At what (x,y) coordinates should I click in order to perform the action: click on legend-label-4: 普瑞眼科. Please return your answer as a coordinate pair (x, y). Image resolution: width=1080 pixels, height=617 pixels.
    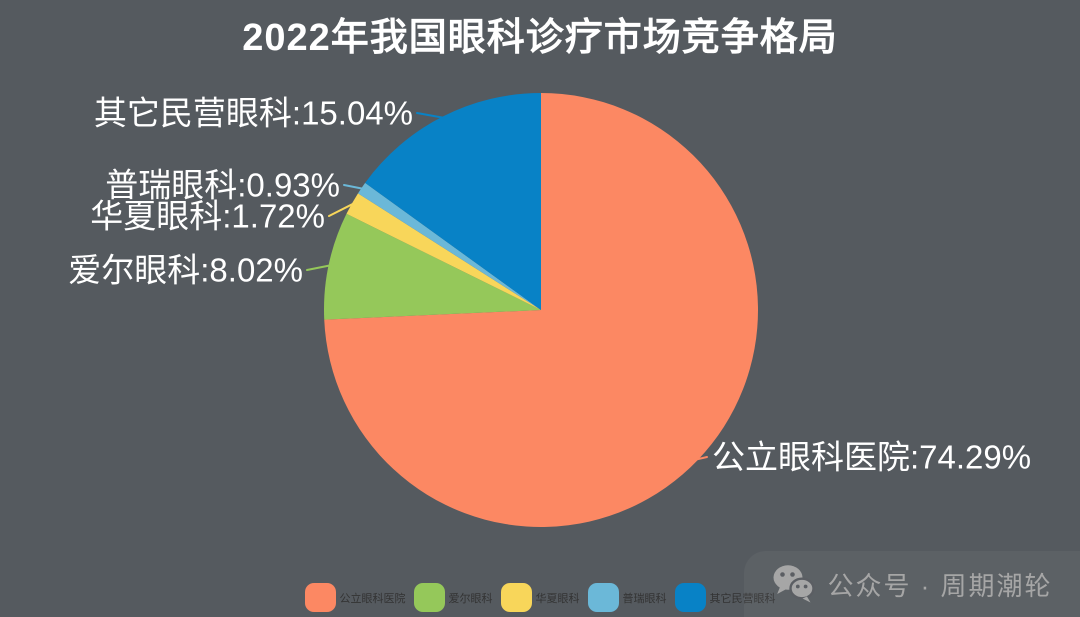
    Looking at the image, I should click on (644, 598).